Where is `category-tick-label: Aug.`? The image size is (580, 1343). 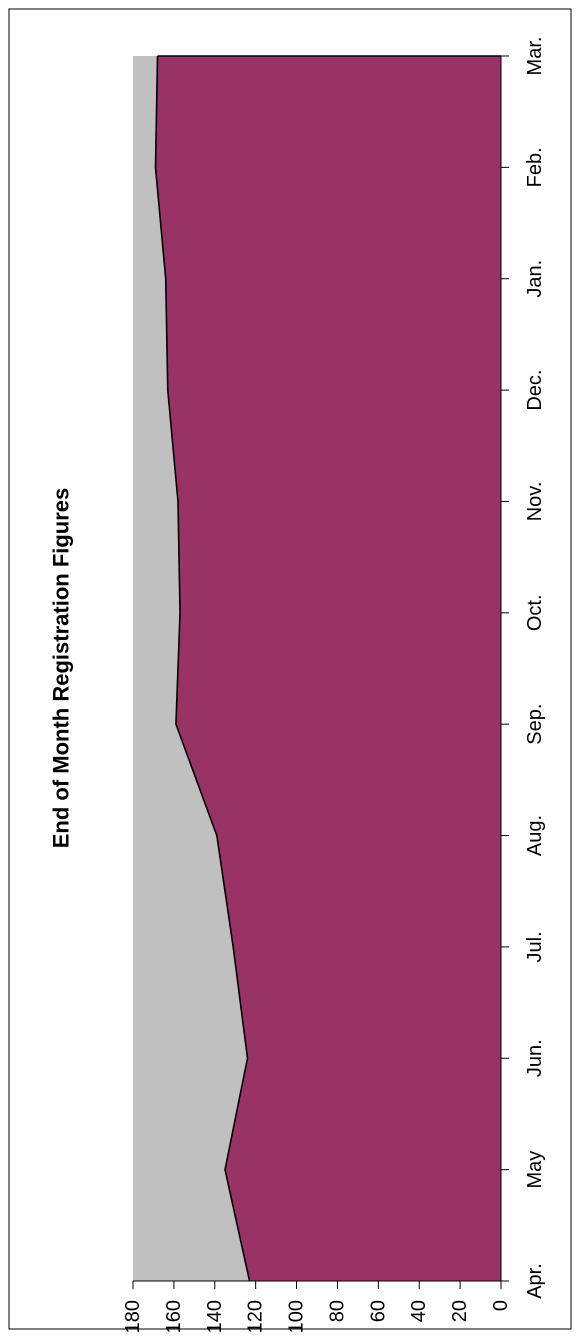
category-tick-label: Aug. is located at coordinates (535, 835).